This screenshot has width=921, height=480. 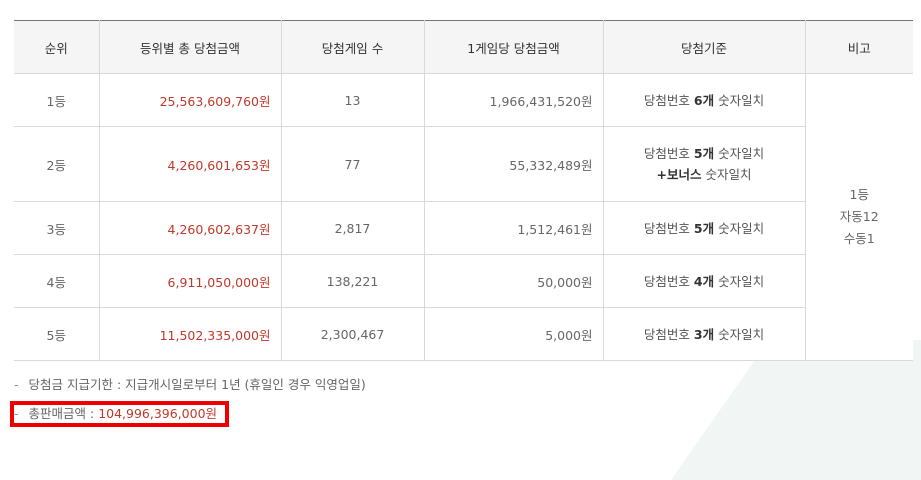 I want to click on rank-cell: 1등, so click(x=57, y=100).